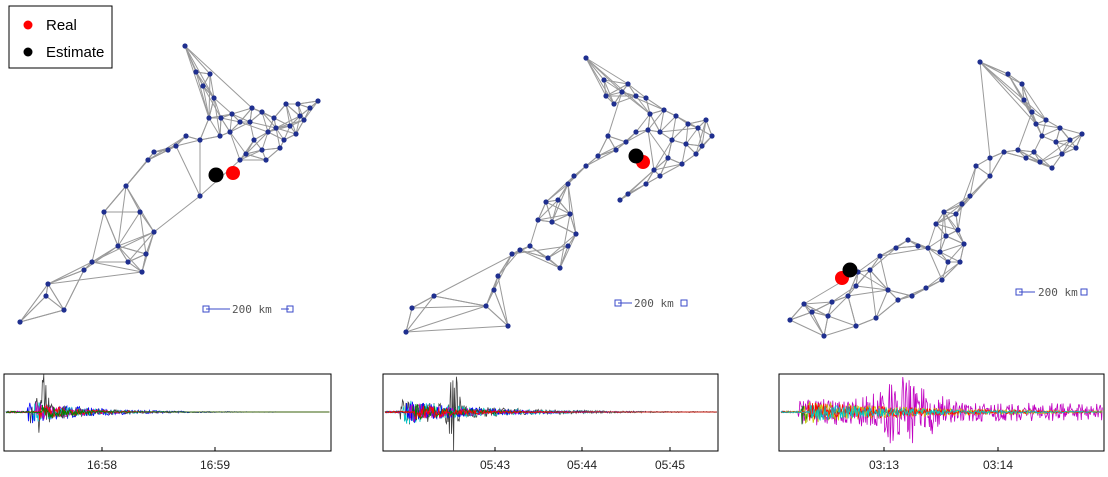 Image resolution: width=1108 pixels, height=477 pixels. Describe the element at coordinates (233, 173) in the screenshot. I see `real-epicenter-marker` at that location.